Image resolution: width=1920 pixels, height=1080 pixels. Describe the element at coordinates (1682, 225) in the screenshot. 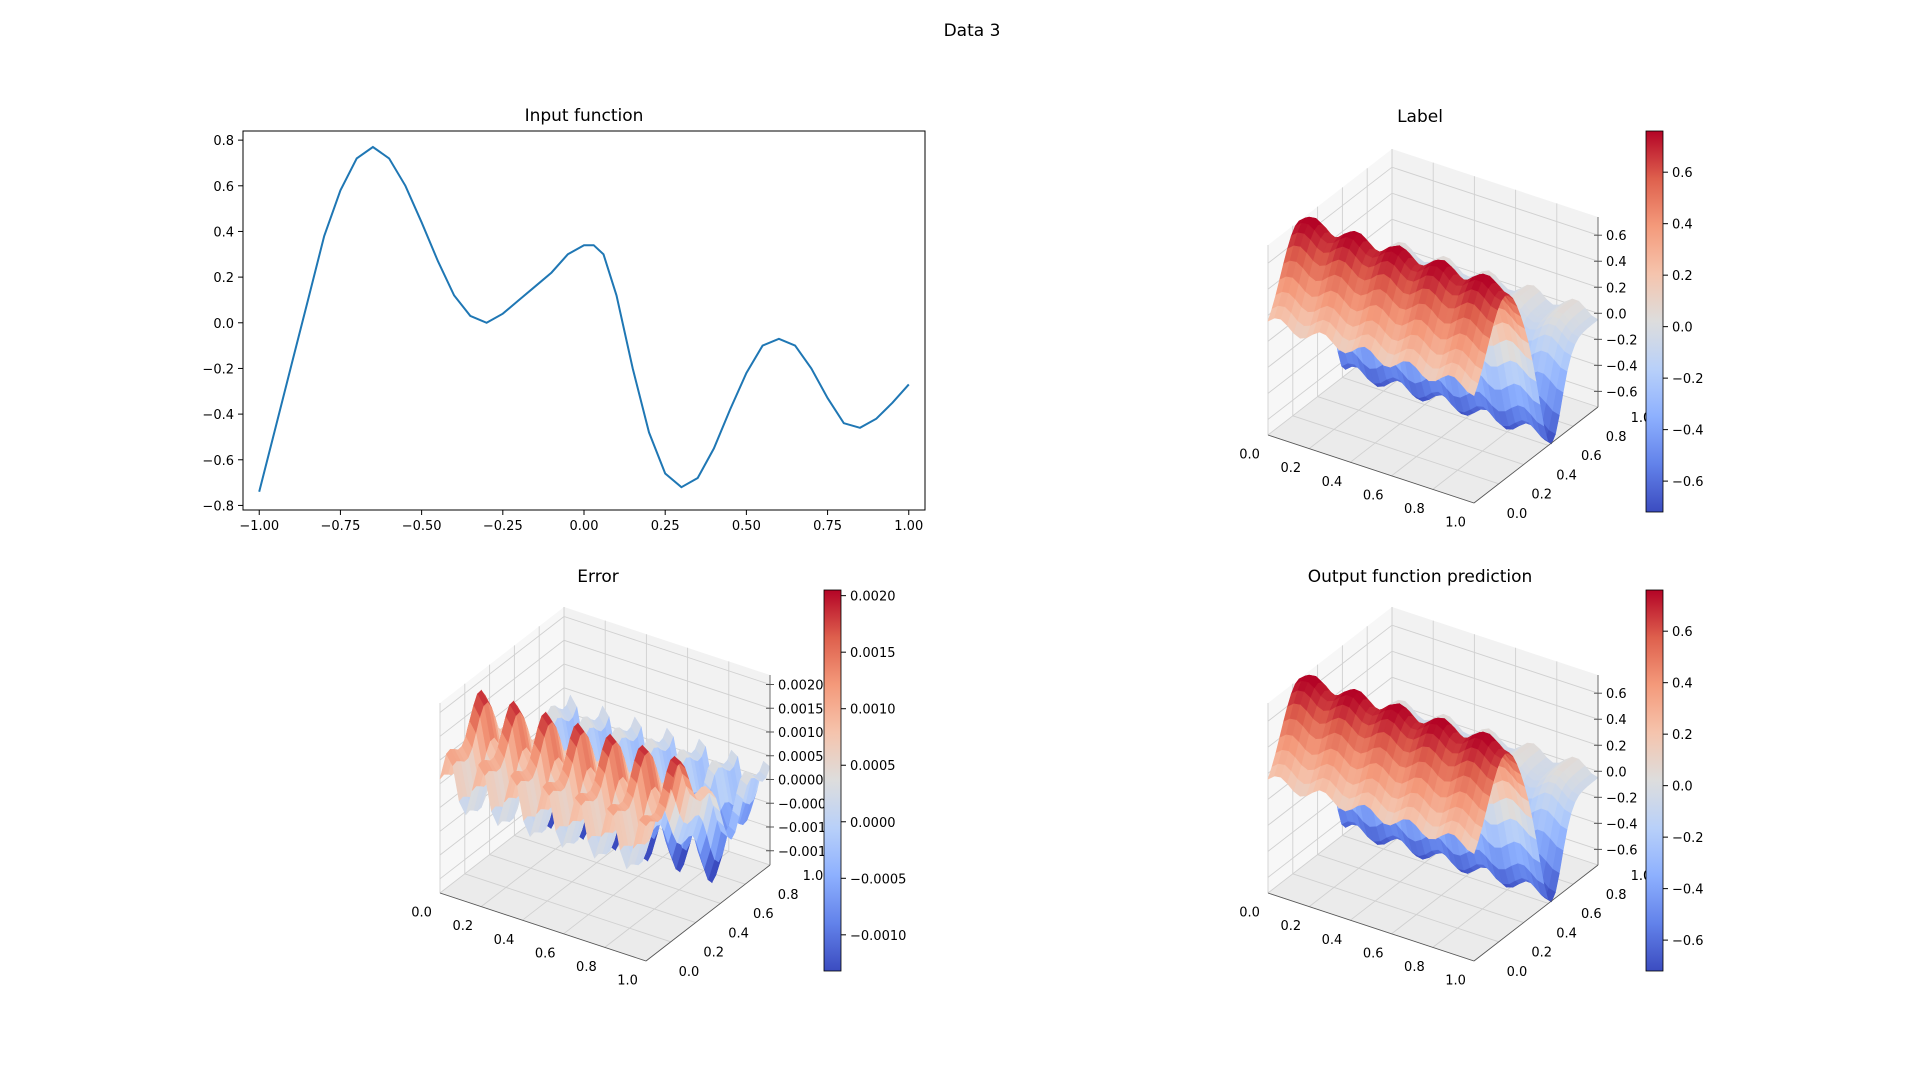

I see `colorbar-tick-label: 0.4` at that location.